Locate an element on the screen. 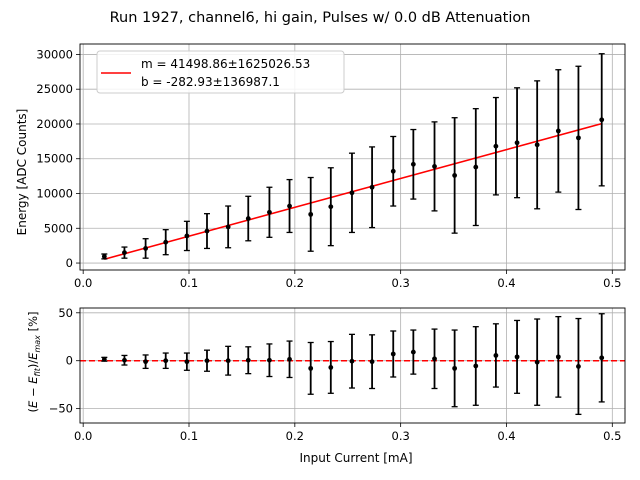 This screenshot has height=480, width=640. energy-y-axis-label: Energy [ADC Counts] is located at coordinates (22, 172).